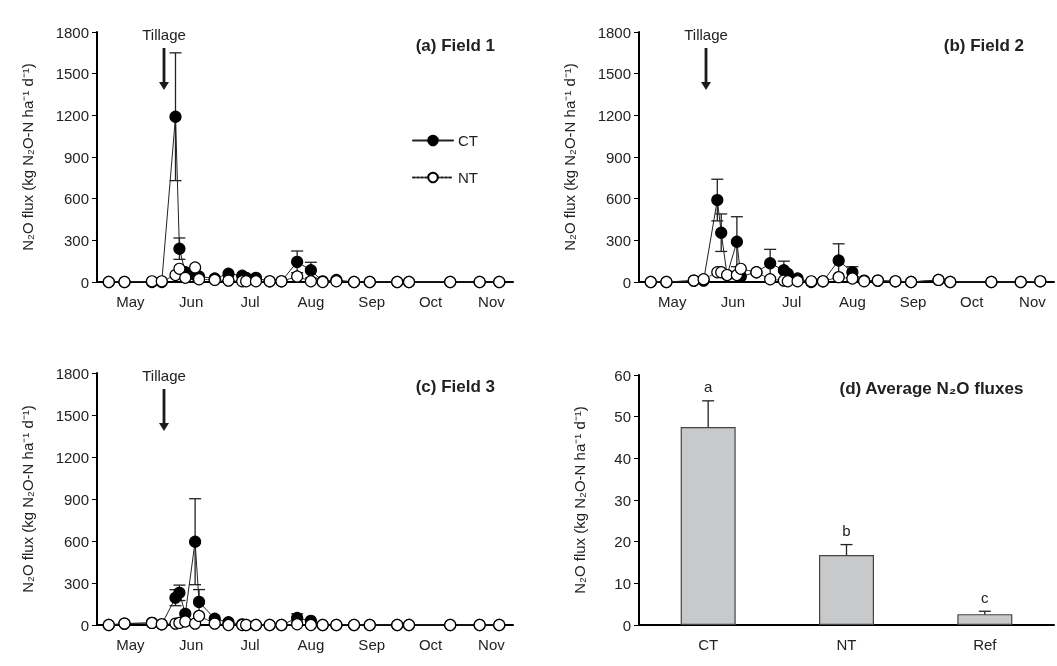 This screenshot has height=666, width=1057. Describe the element at coordinates (846, 644) in the screenshot. I see `x-tick-label: NT` at that location.